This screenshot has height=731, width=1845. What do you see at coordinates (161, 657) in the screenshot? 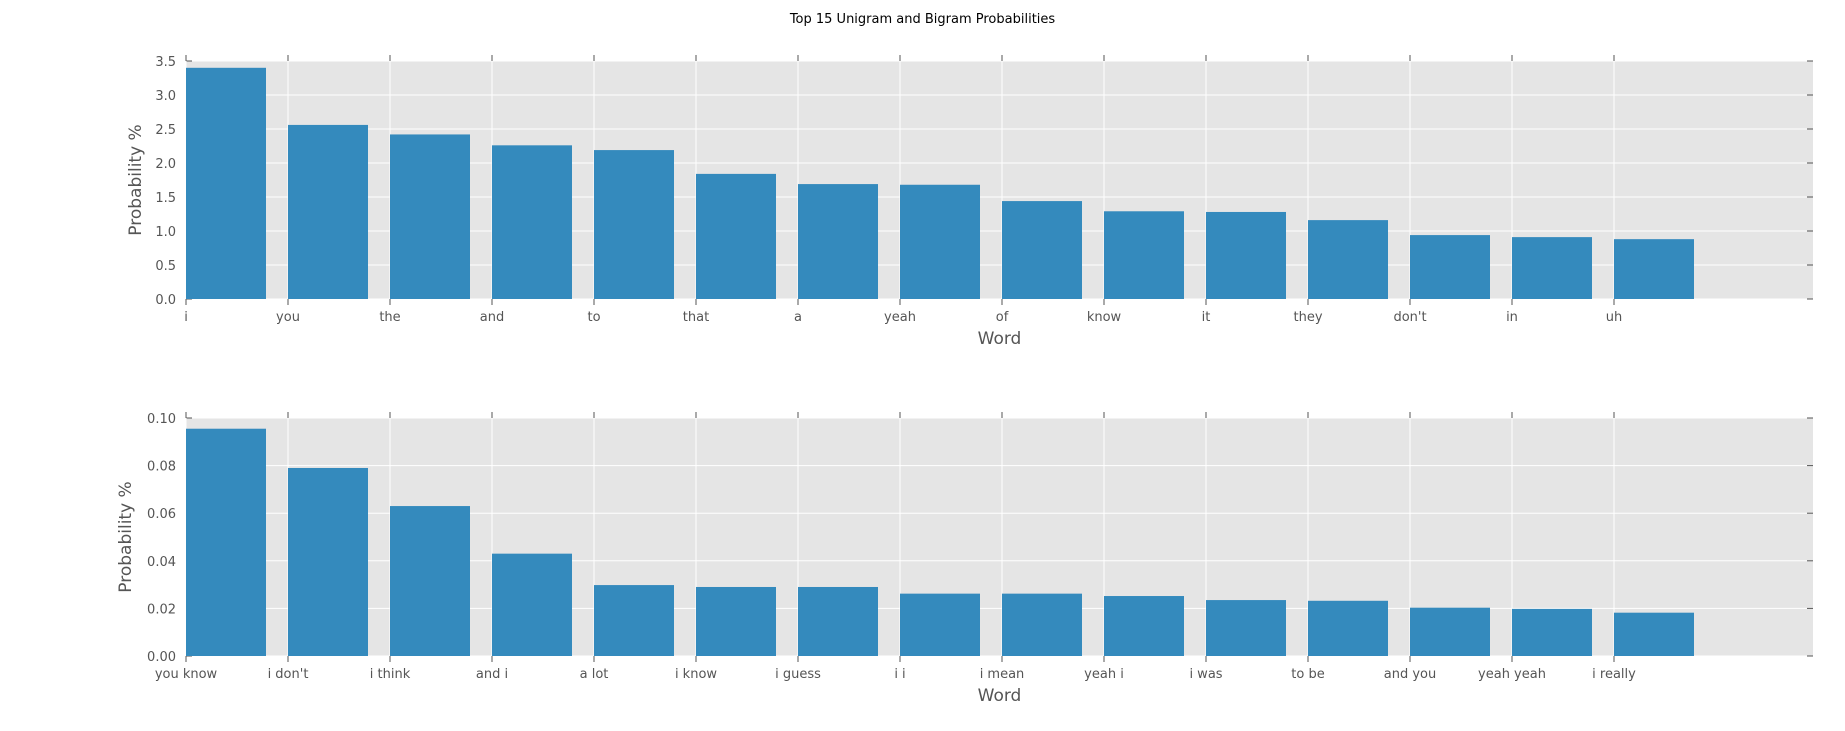
I see `y-tick-label: 0.00` at bounding box center [161, 657].